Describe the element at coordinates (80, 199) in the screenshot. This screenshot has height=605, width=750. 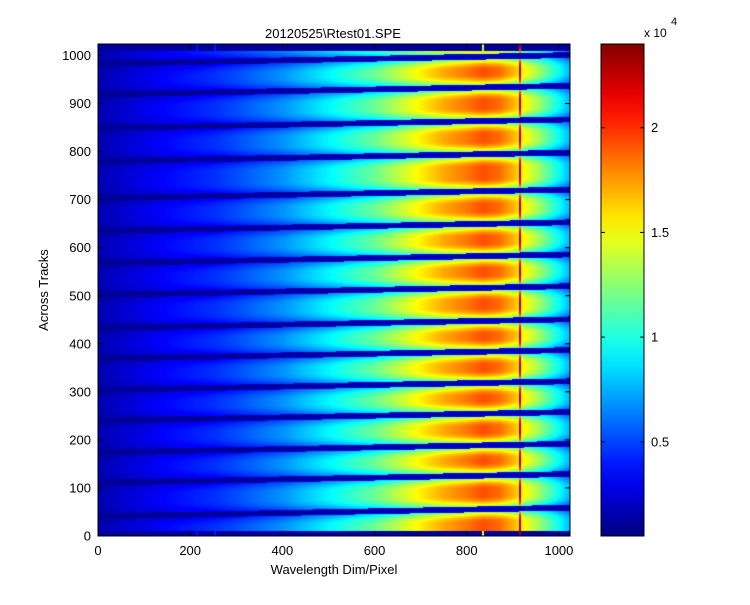
I see `y-tick-label: 700` at that location.